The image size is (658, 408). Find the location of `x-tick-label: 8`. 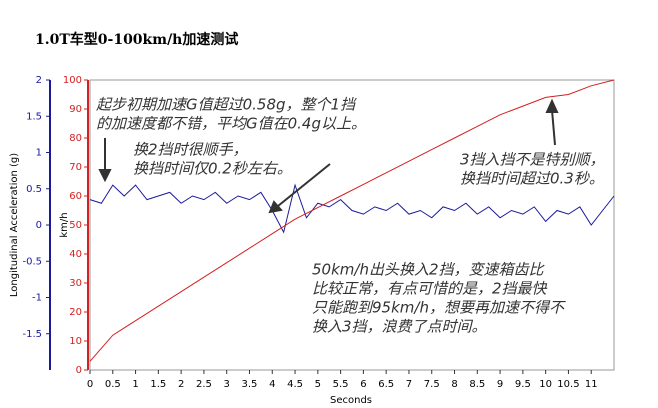

x-tick-label: 8 is located at coordinates (454, 384).